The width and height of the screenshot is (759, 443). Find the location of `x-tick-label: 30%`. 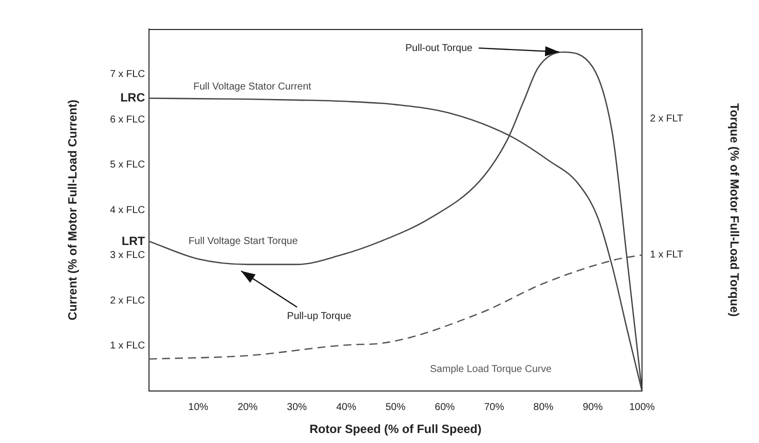

x-tick-label: 30% is located at coordinates (297, 407).